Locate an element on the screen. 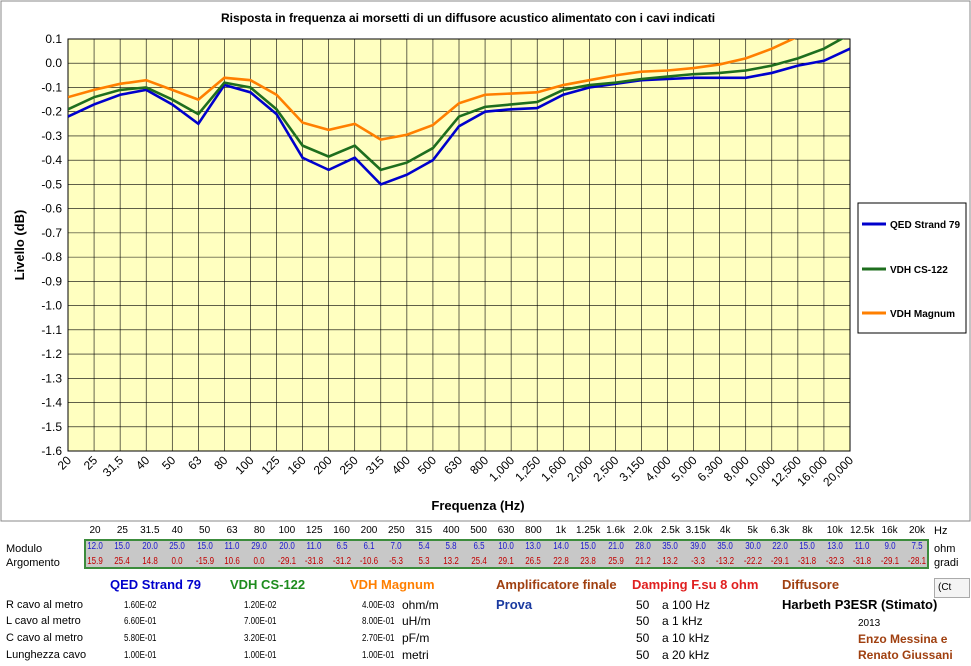  modulo-cell: 12.0 is located at coordinates (95, 546).